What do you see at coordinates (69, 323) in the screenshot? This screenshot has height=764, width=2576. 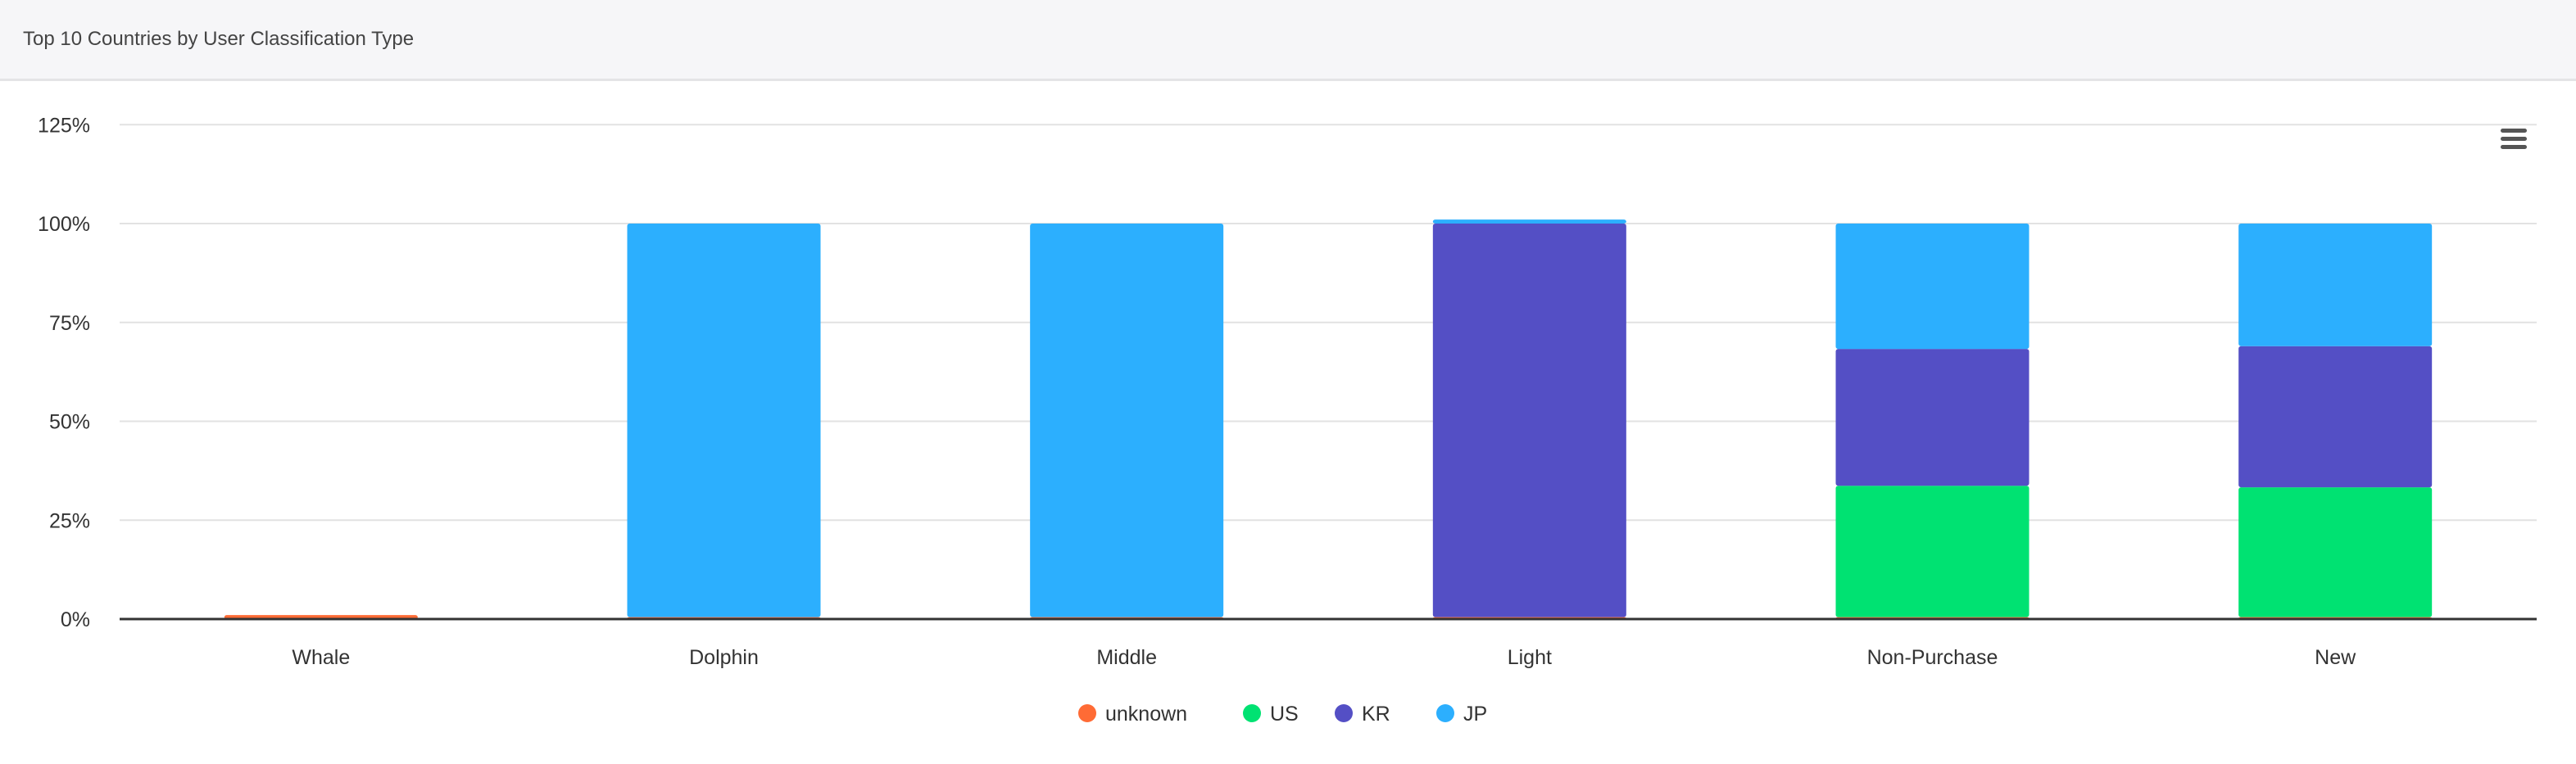 I see `y-tick-label: 75%` at bounding box center [69, 323].